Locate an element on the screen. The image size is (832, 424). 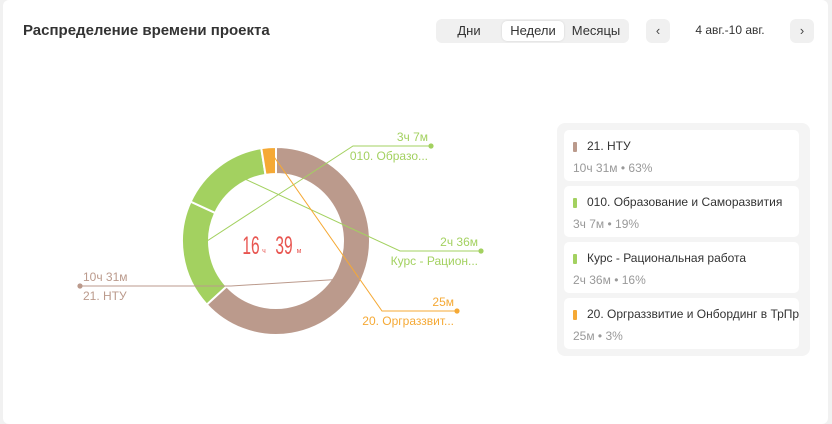
chevron-right-icon: › is located at coordinates (802, 30).